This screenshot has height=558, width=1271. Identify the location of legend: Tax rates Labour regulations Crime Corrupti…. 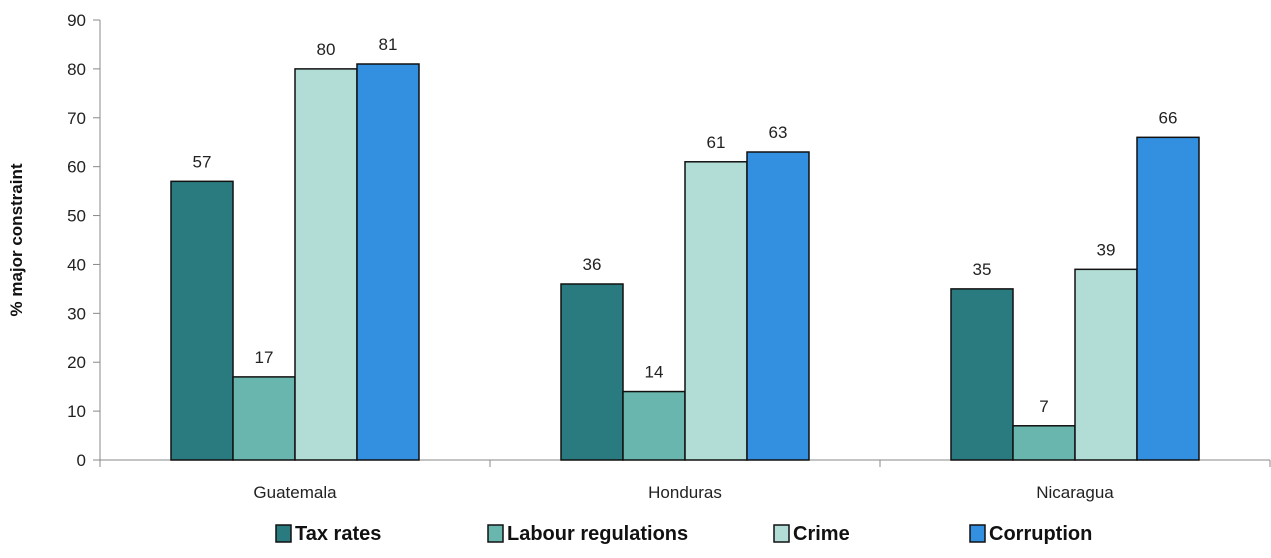
(683, 534).